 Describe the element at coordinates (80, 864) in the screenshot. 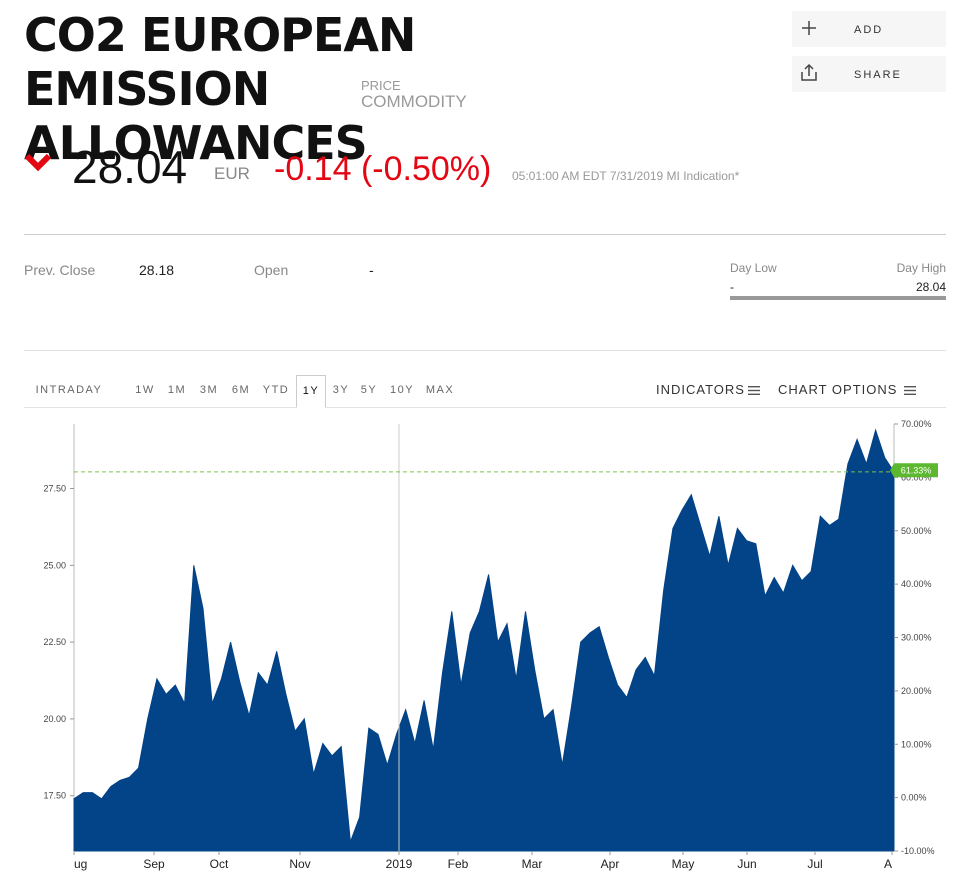

I see `x-tick-label: ug` at that location.